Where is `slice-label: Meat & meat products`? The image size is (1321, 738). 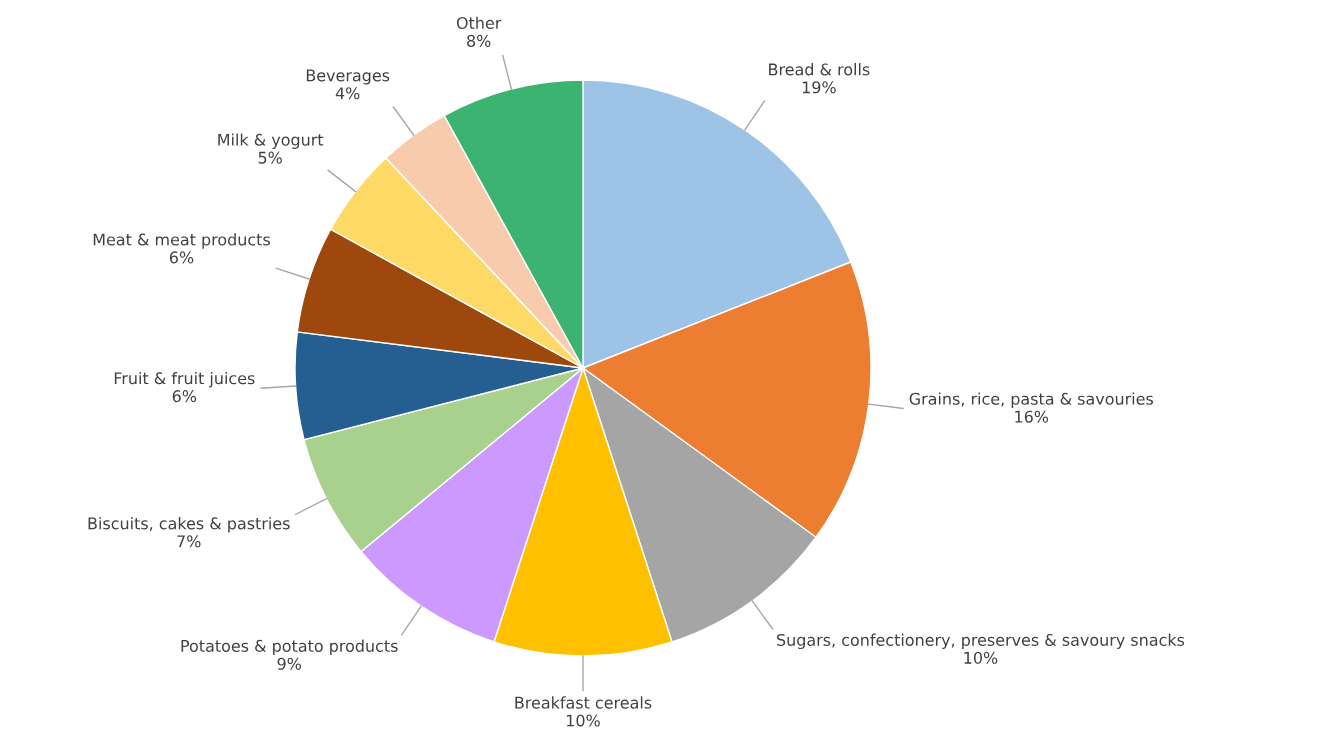
slice-label: Meat & meat products is located at coordinates (181, 241).